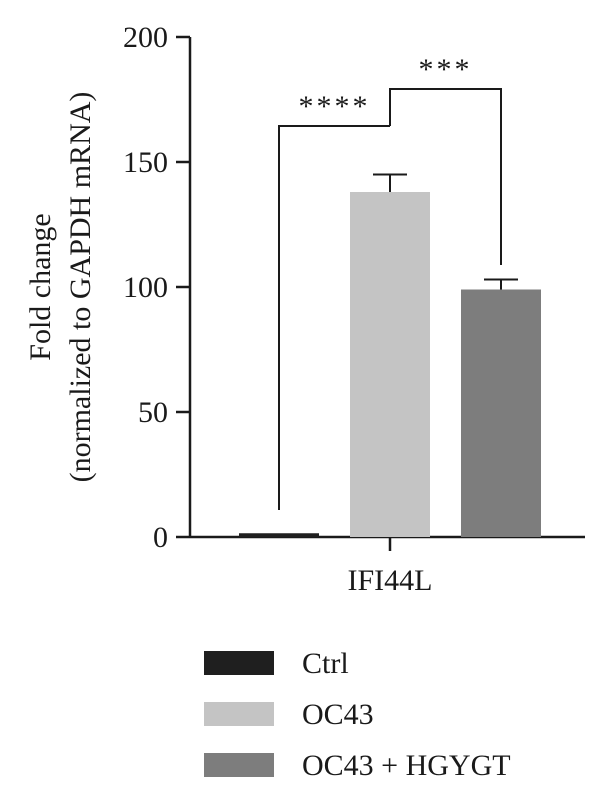 The height and width of the screenshot is (799, 600). Describe the element at coordinates (239, 765) in the screenshot. I see `legend-swatch-oc43-hgygt` at that location.